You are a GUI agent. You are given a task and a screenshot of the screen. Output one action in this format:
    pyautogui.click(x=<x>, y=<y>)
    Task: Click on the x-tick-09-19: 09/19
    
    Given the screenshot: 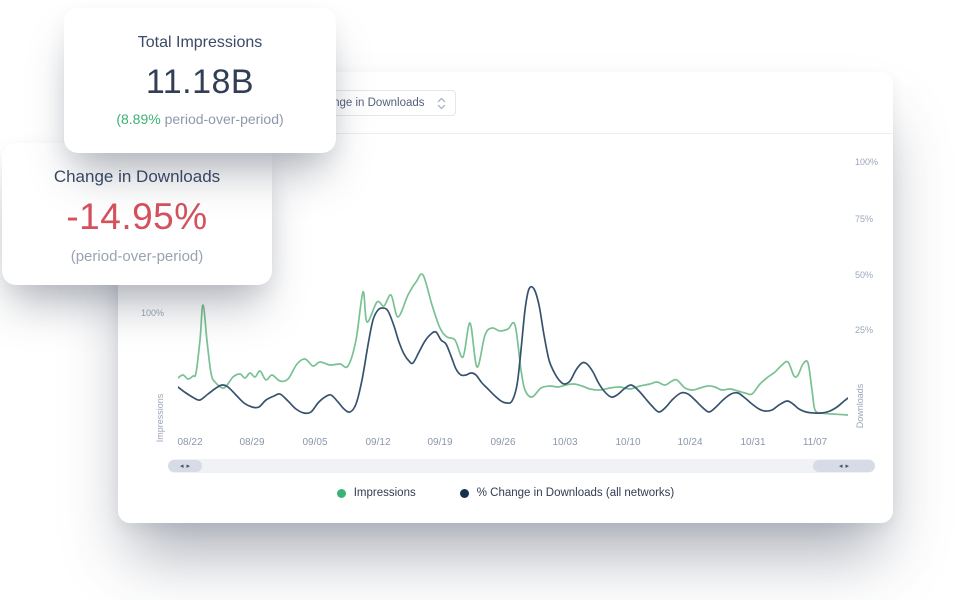 What is the action you would take?
    pyautogui.click(x=440, y=442)
    